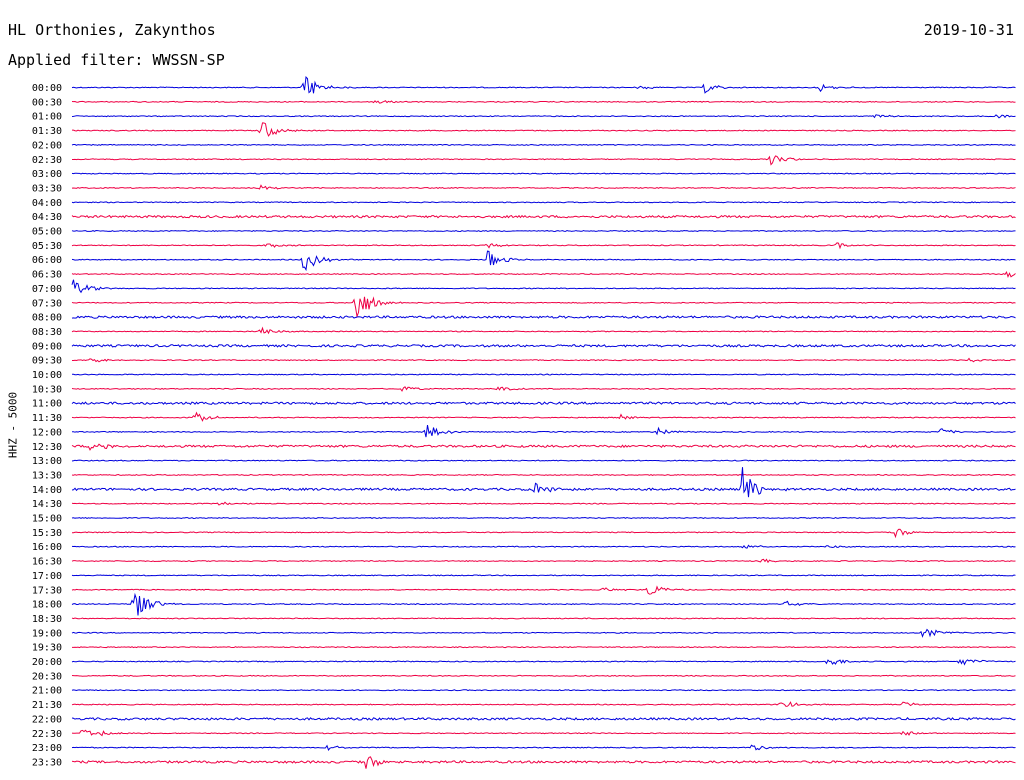  I want to click on row-time-label: 08:00, so click(47, 318).